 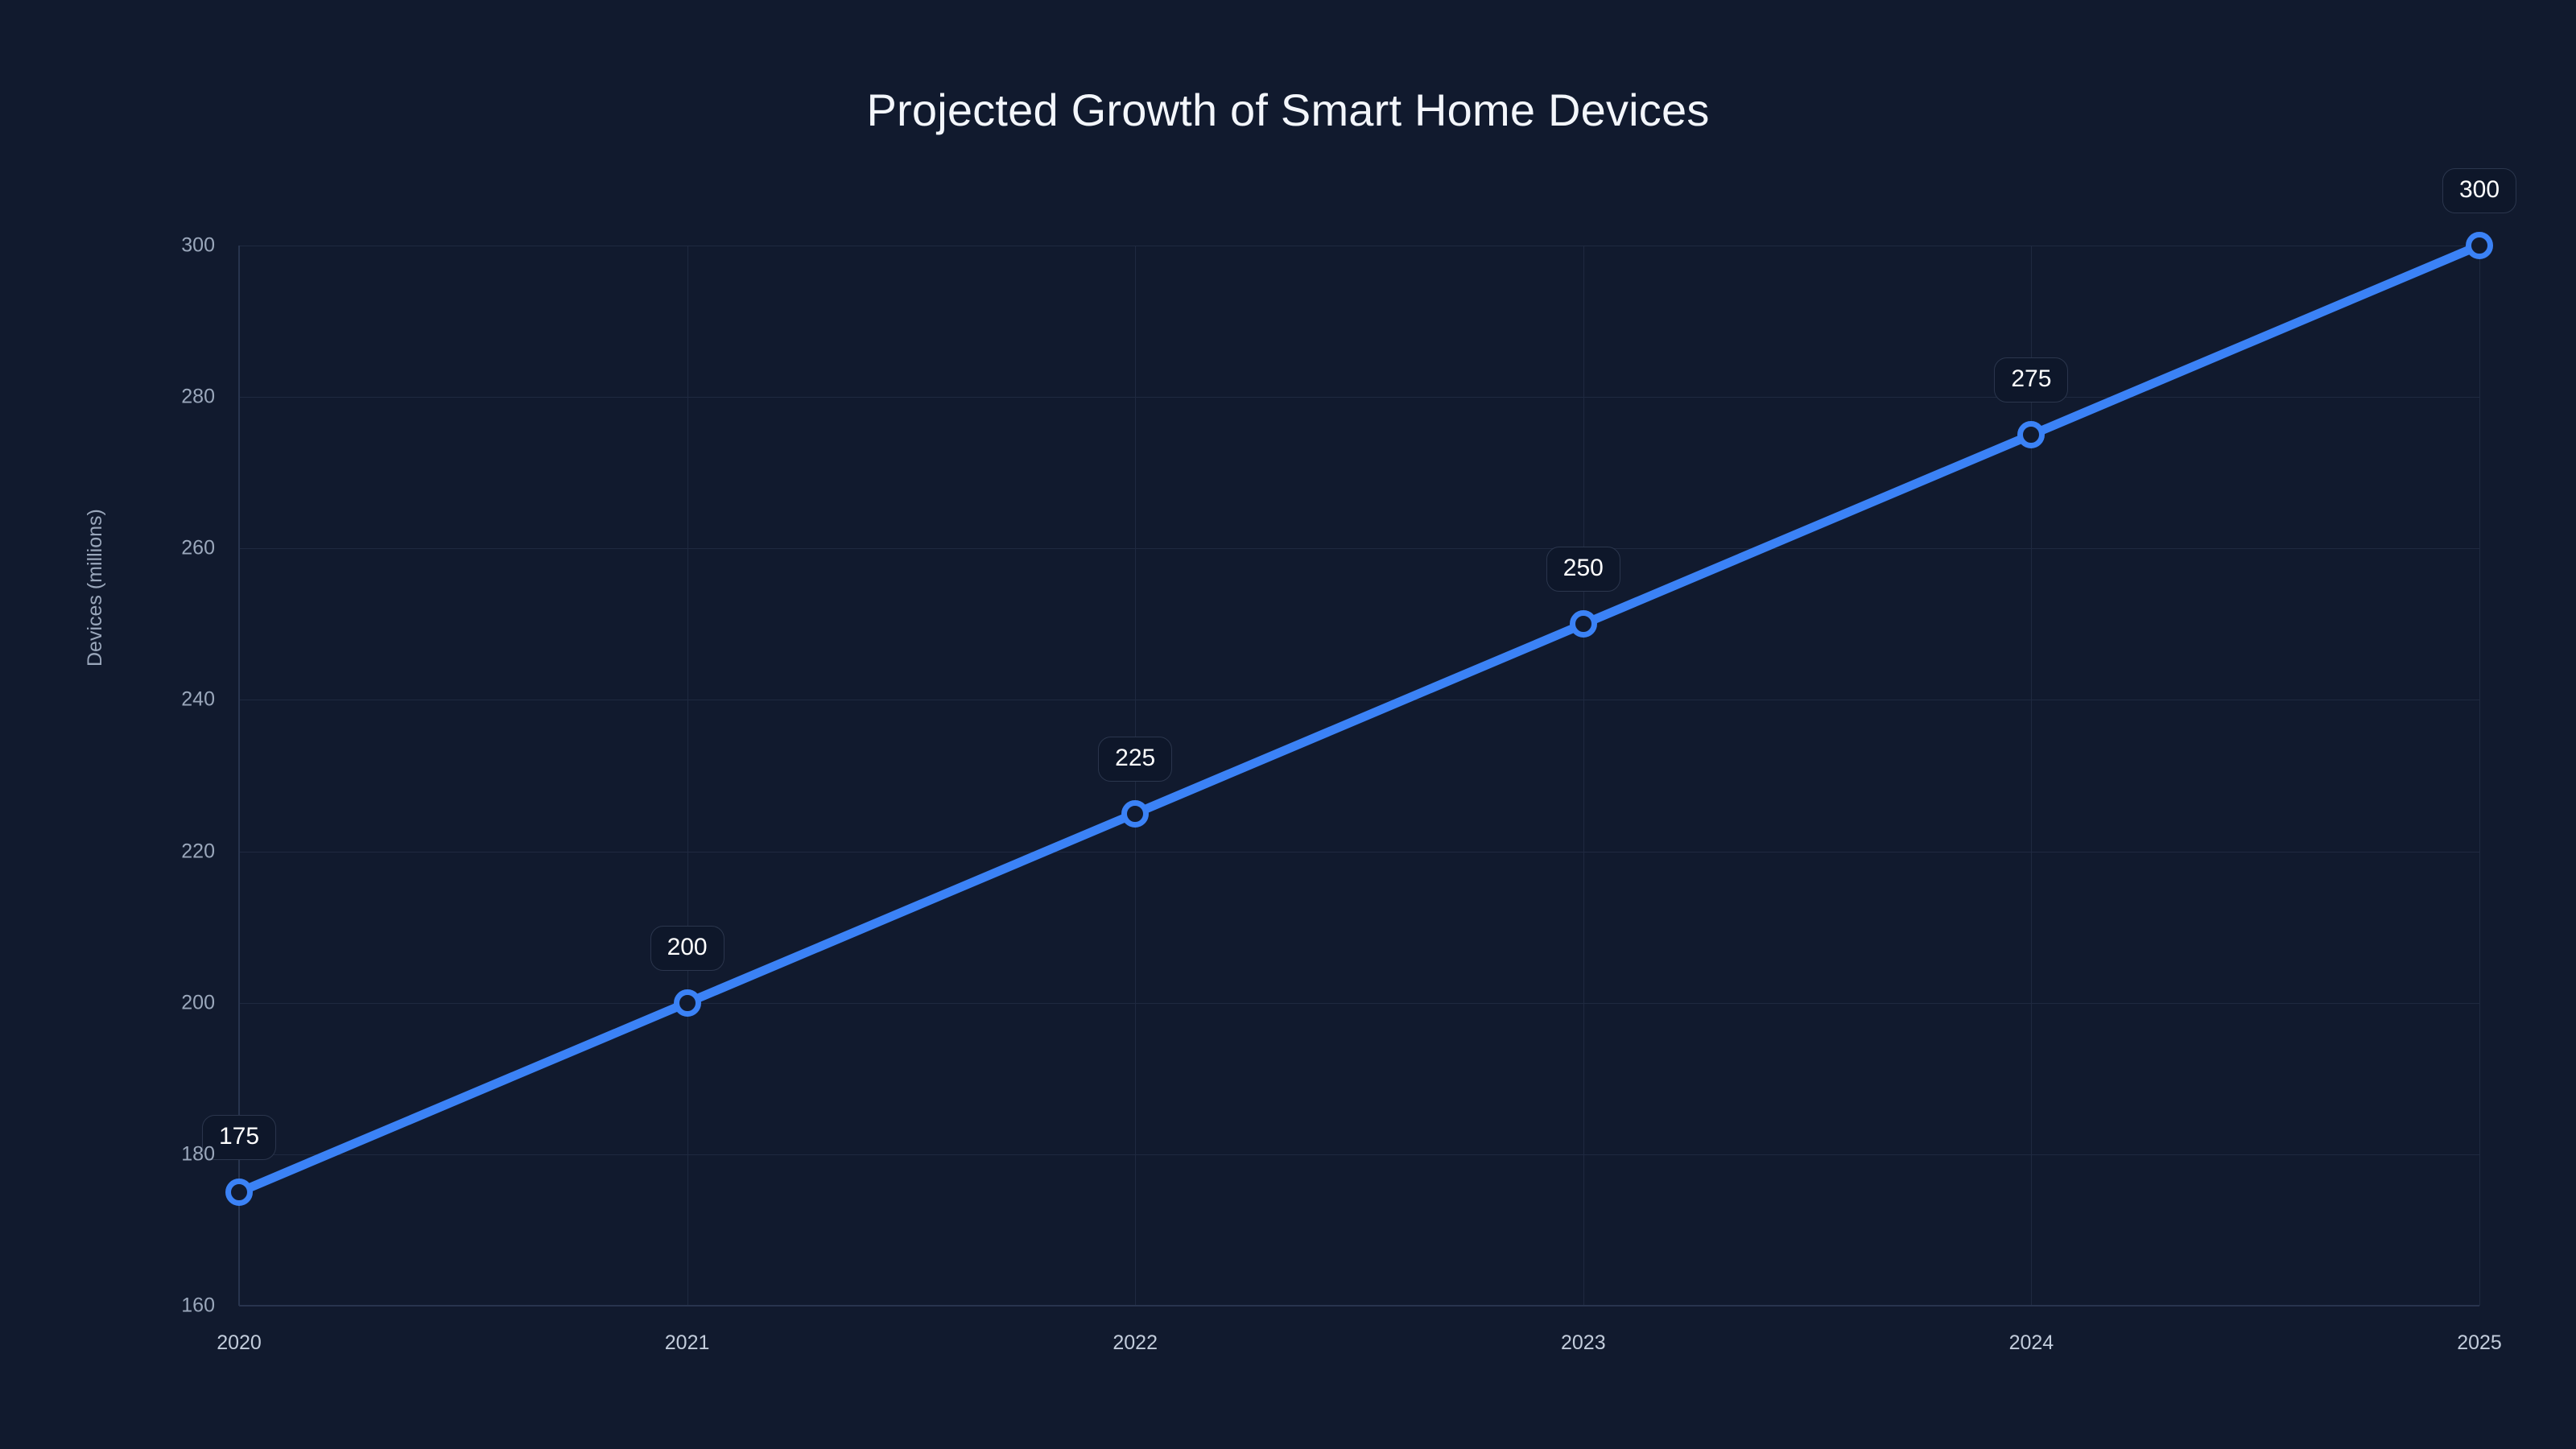 What do you see at coordinates (1288, 110) in the screenshot?
I see `chart-title: Projected Growth of Smart Home Devices` at bounding box center [1288, 110].